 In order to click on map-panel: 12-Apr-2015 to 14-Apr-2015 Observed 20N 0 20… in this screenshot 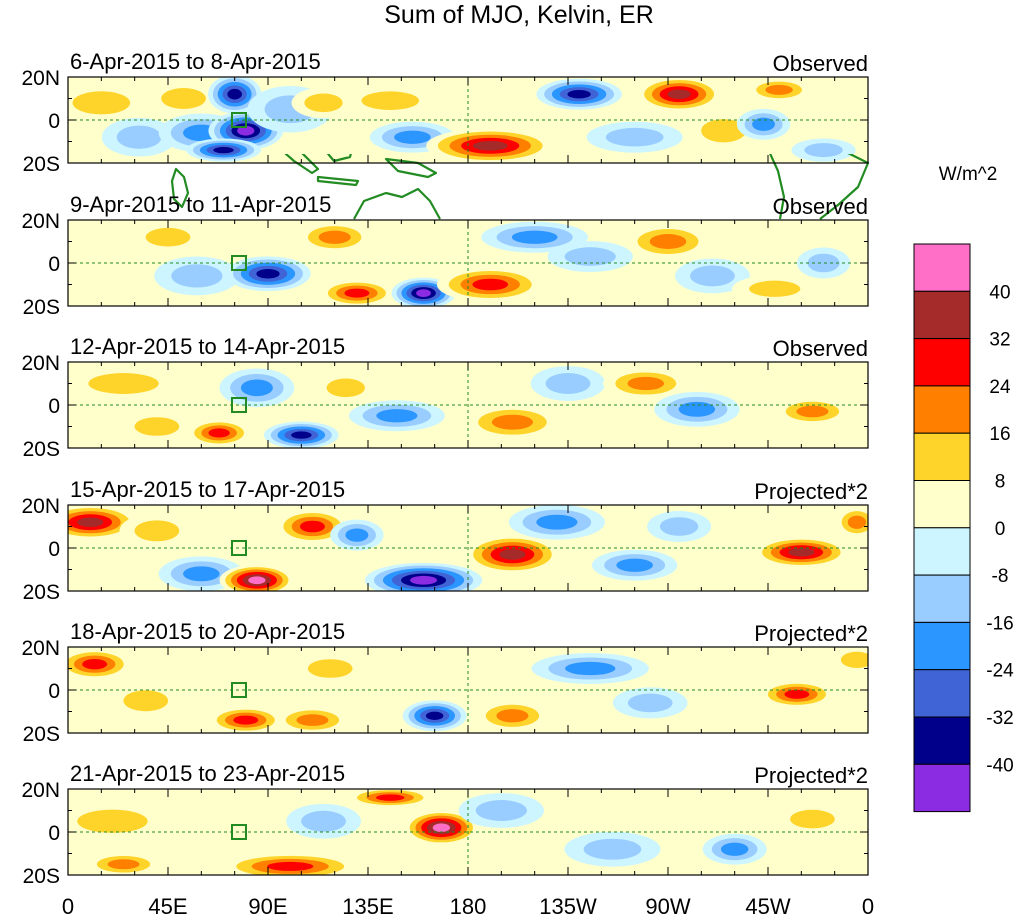, I will do `click(445, 397)`.